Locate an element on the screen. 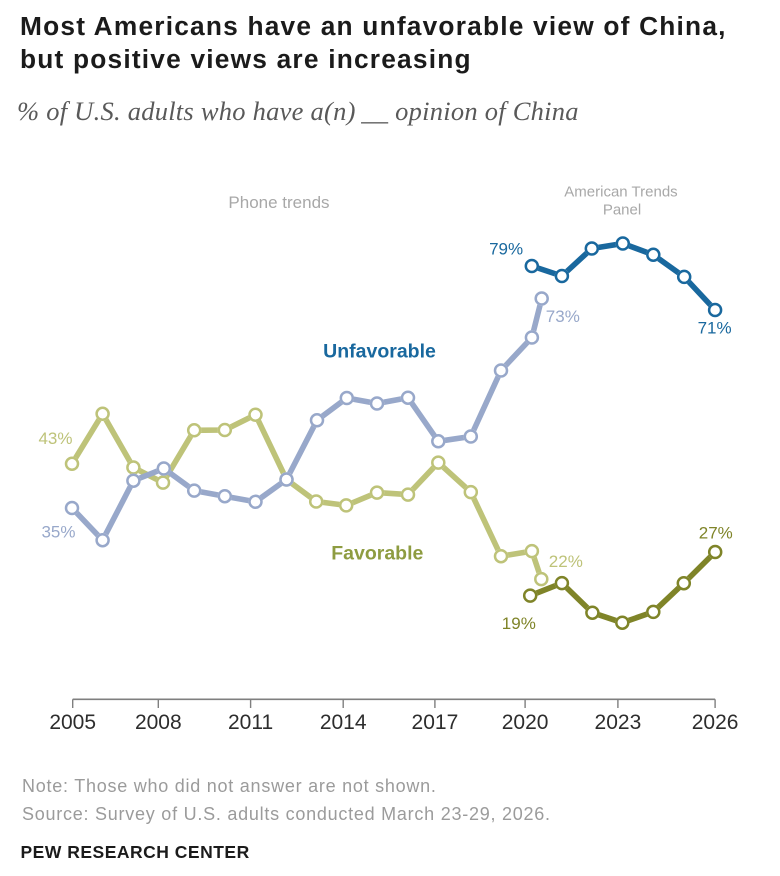 This screenshot has height=876, width=780. svg-text: 19% is located at coordinates (519, 623).